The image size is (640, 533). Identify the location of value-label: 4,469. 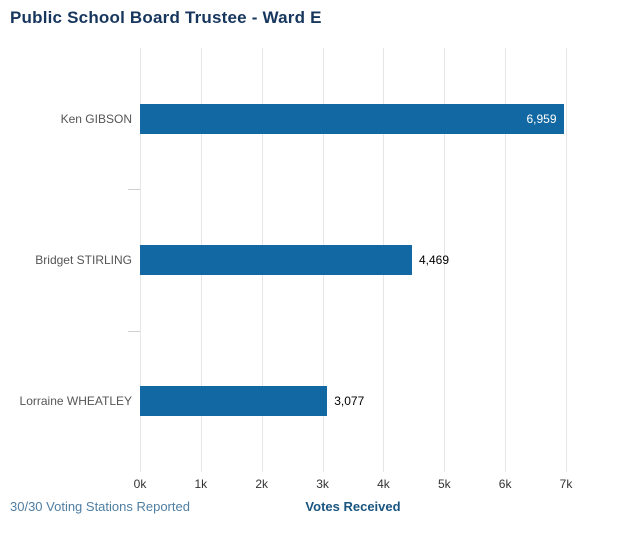
(433, 260).